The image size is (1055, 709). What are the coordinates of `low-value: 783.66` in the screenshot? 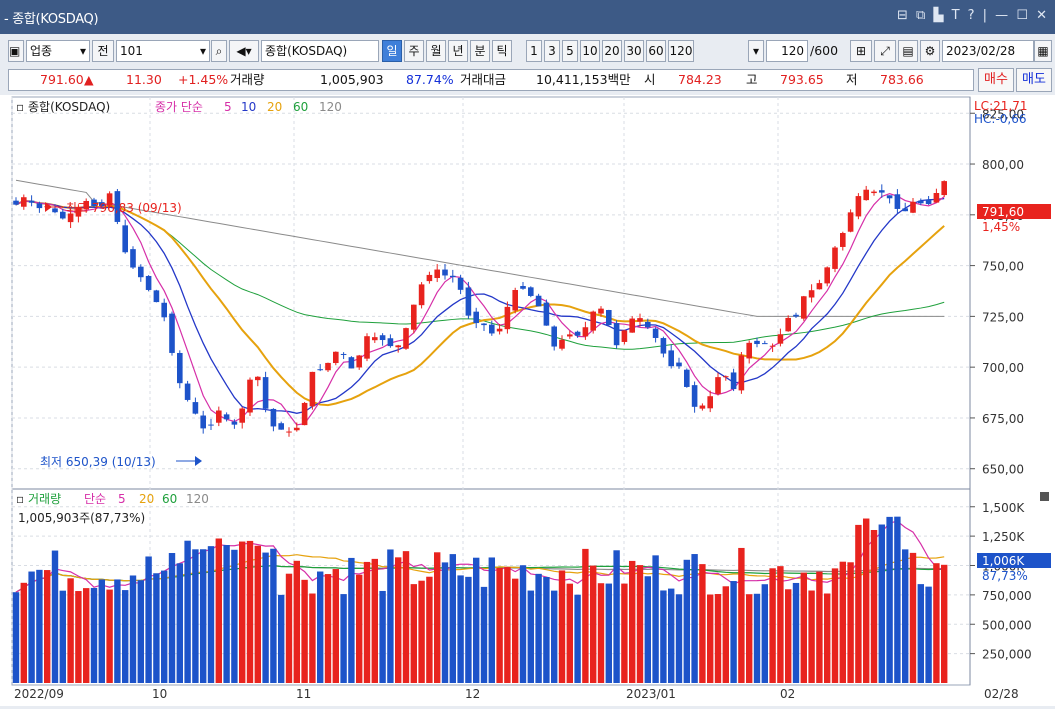 It's located at (902, 79).